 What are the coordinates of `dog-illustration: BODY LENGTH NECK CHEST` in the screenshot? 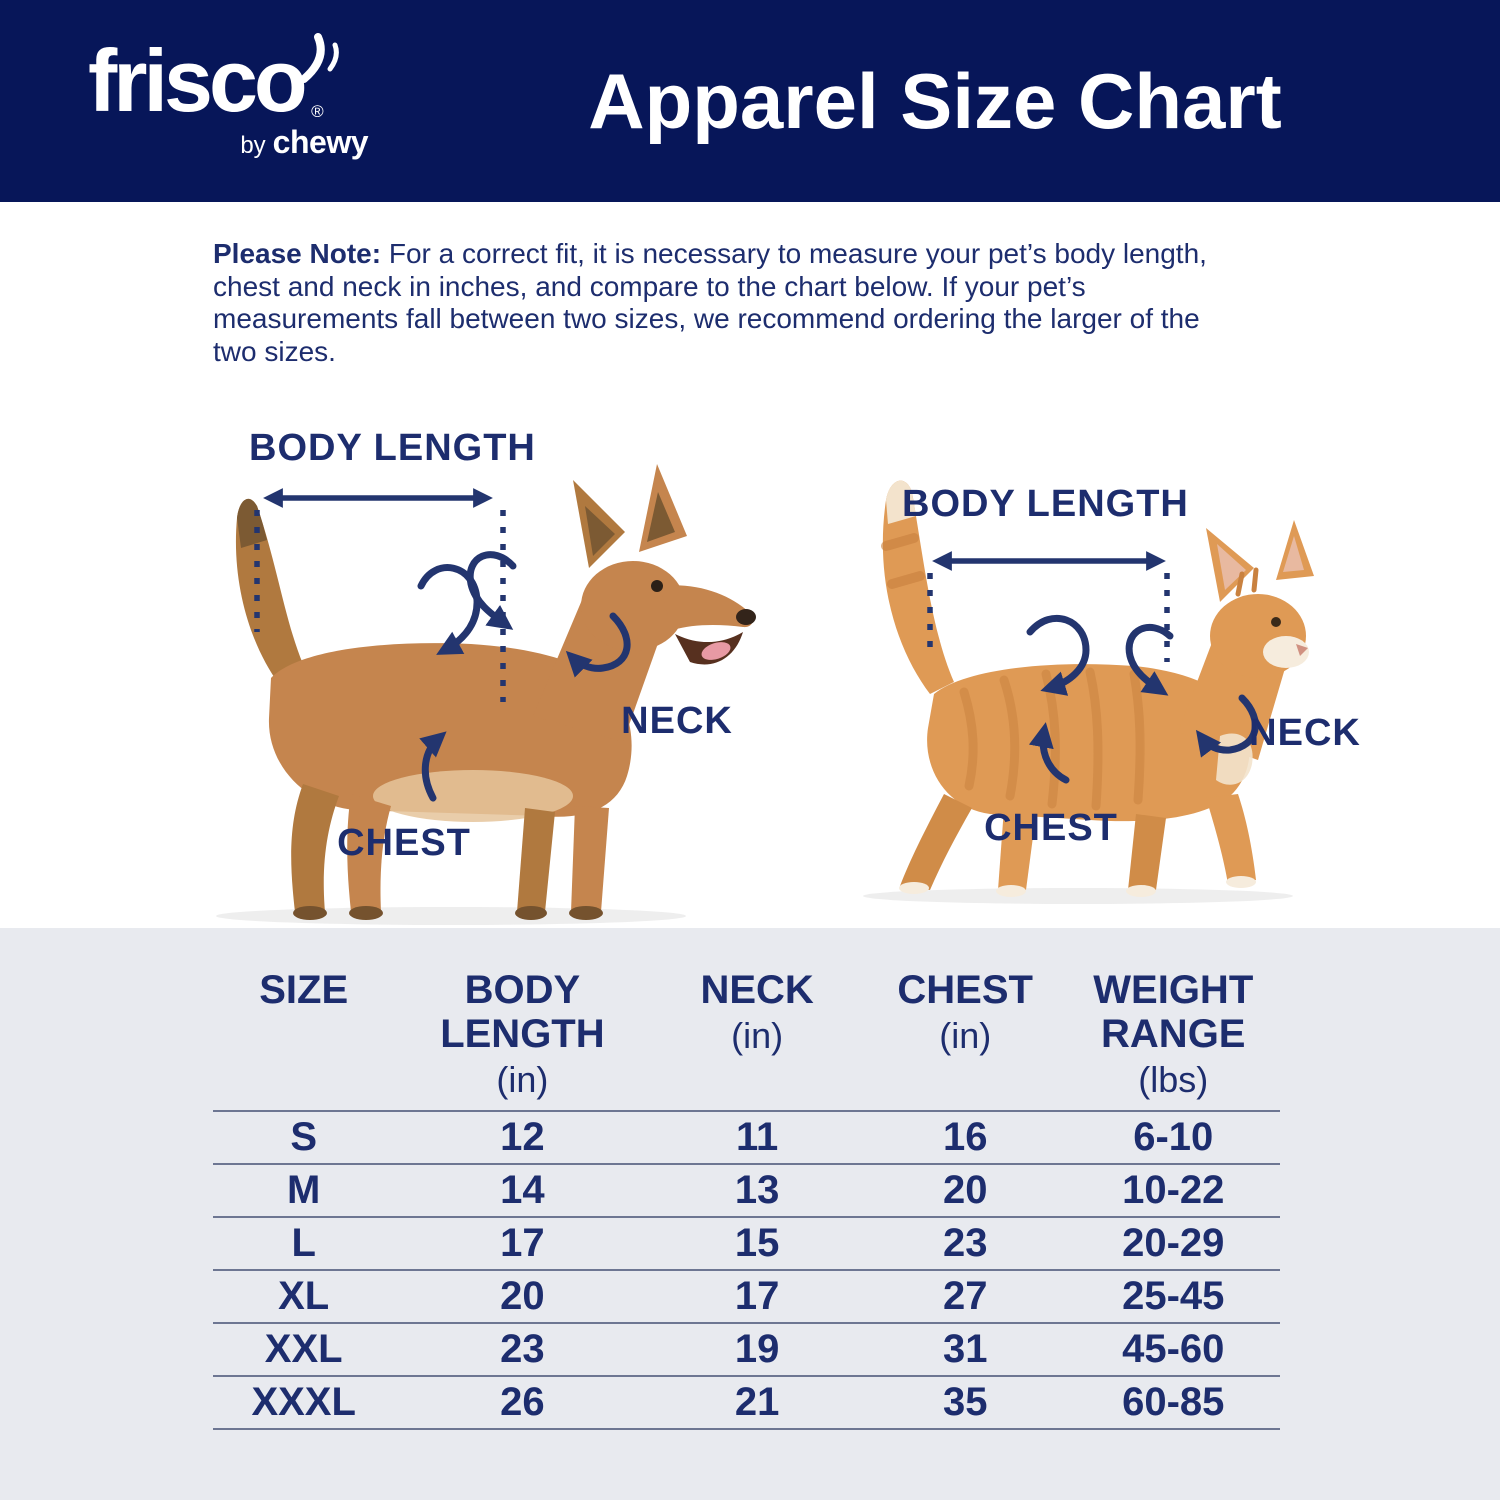 It's located at (486, 676).